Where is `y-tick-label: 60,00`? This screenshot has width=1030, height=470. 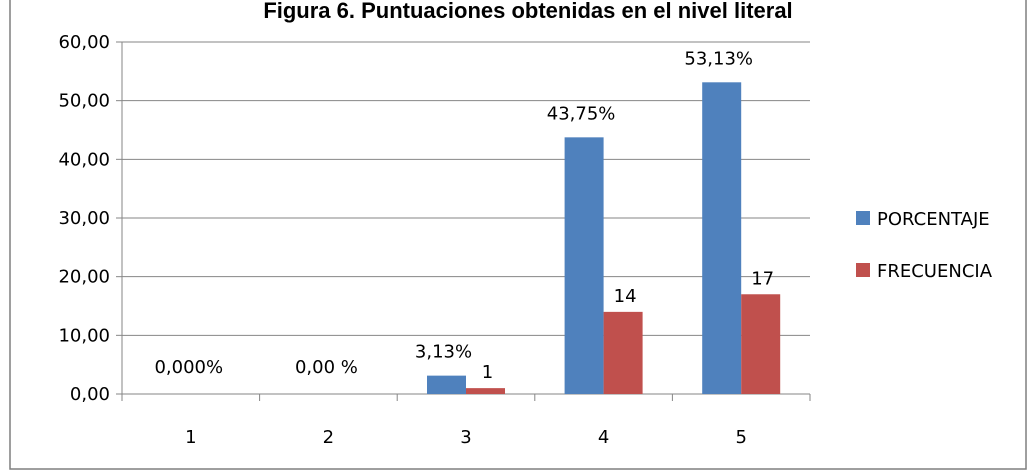 y-tick-label: 60,00 is located at coordinates (84, 42).